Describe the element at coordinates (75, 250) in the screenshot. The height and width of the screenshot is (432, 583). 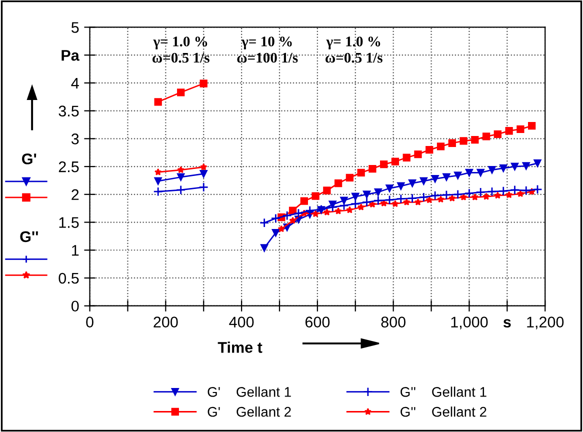
I see `y-tick-label: 1` at that location.